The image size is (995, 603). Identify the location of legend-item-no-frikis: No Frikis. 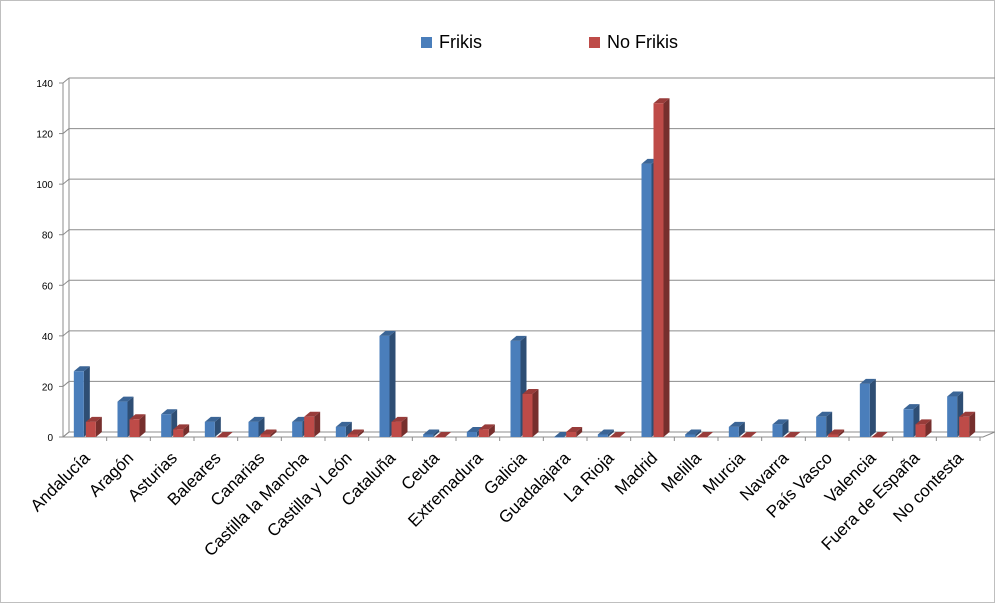
(633, 42).